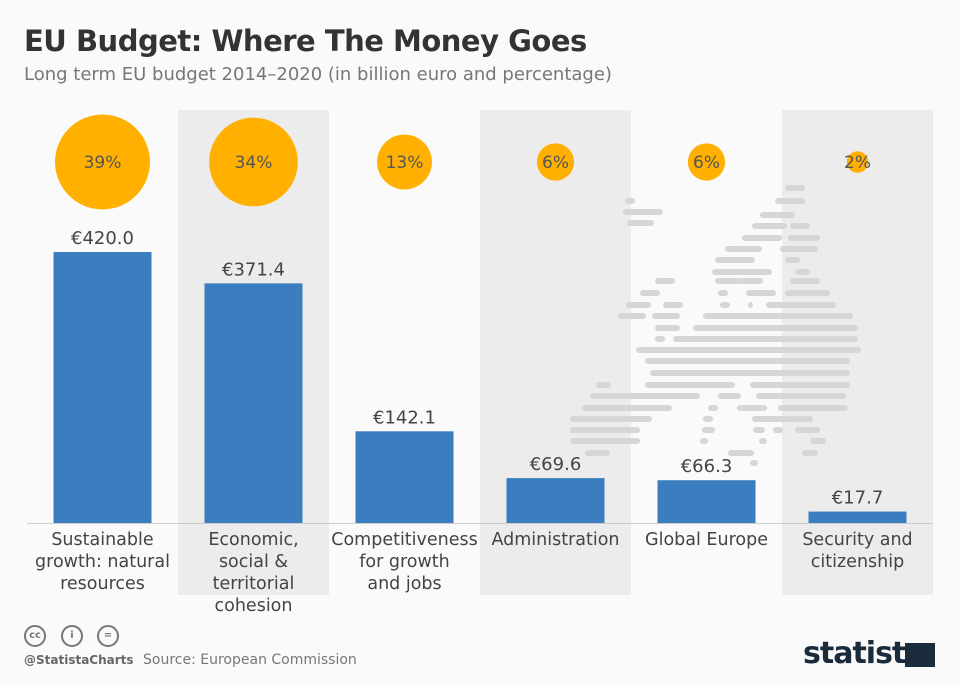 This screenshot has height=684, width=960. I want to click on category-label: Security and citizenship, so click(858, 551).